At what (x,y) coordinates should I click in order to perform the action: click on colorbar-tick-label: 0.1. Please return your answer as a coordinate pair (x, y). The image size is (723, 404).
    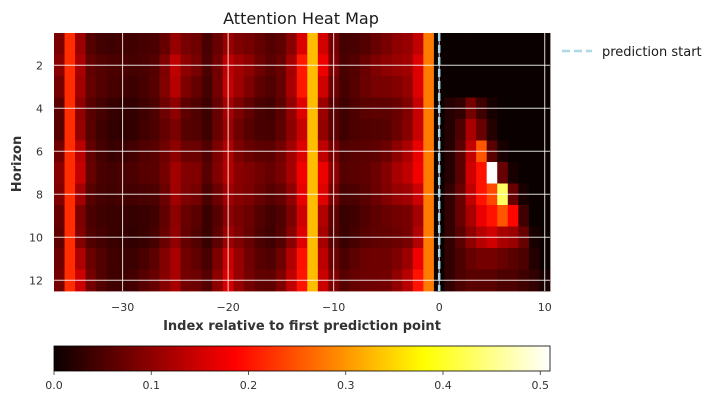
    Looking at the image, I should click on (152, 385).